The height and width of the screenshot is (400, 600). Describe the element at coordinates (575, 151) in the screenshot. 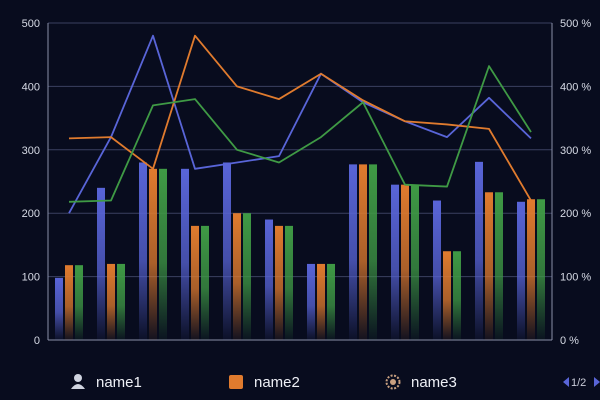

I see `right-tick-label: 300 %` at that location.